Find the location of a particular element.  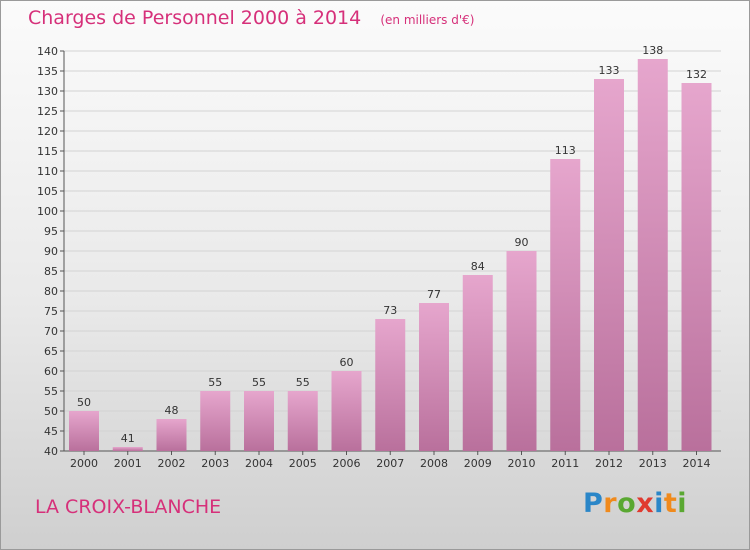

x-tick-label: 2003 is located at coordinates (215, 463).